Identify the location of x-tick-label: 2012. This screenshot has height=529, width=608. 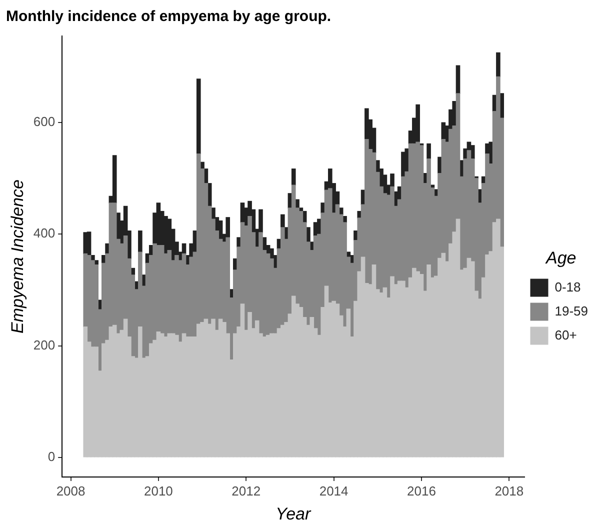
(246, 490).